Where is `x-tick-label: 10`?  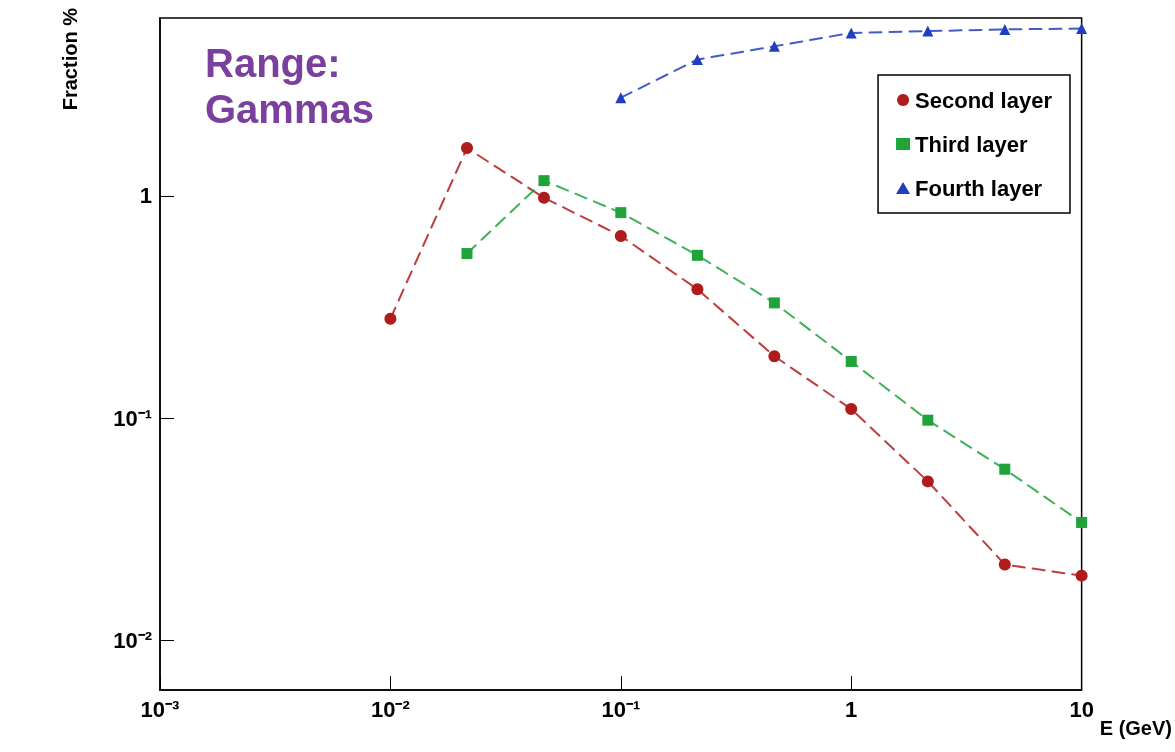 x-tick-label: 10 is located at coordinates (1081, 709).